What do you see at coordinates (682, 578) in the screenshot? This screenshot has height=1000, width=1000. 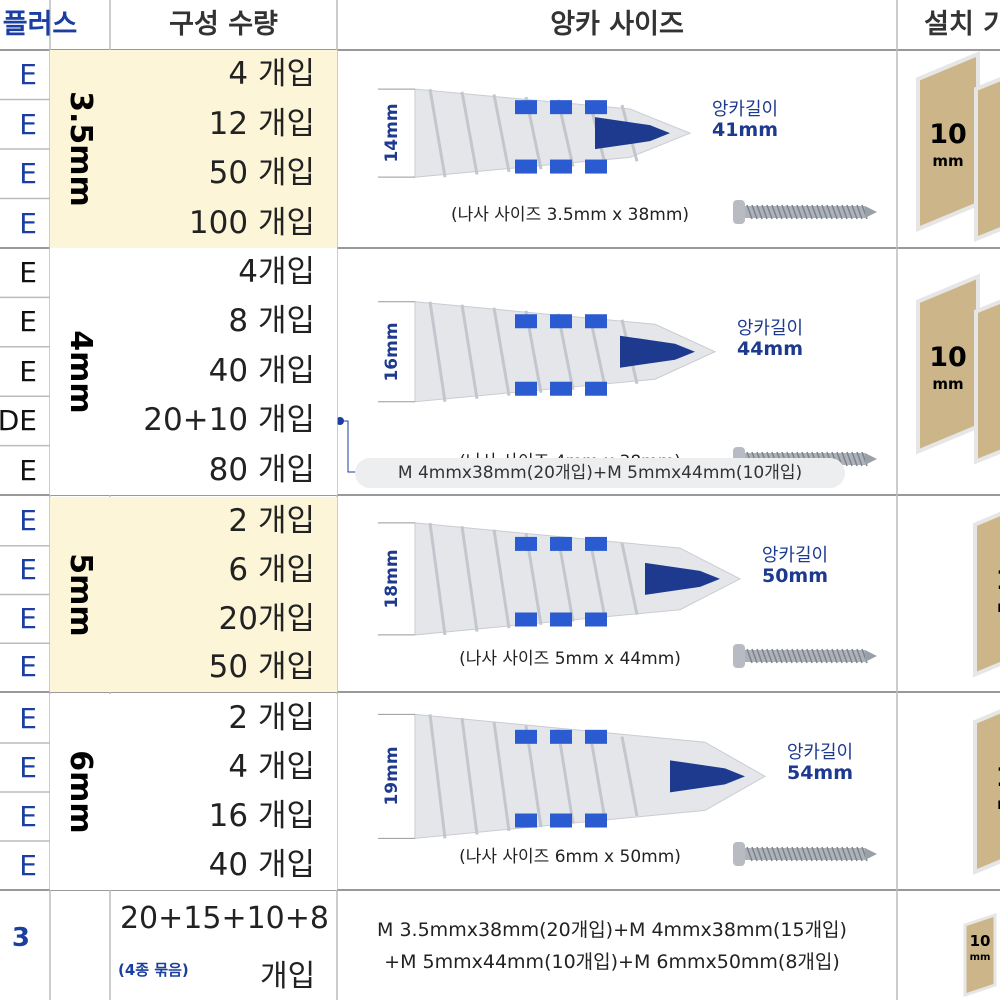 I see `anchor-tip` at bounding box center [682, 578].